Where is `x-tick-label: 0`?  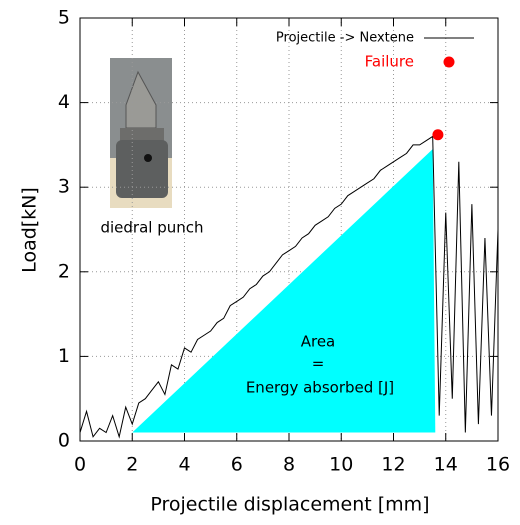
x-tick-label: 0 is located at coordinates (80, 465).